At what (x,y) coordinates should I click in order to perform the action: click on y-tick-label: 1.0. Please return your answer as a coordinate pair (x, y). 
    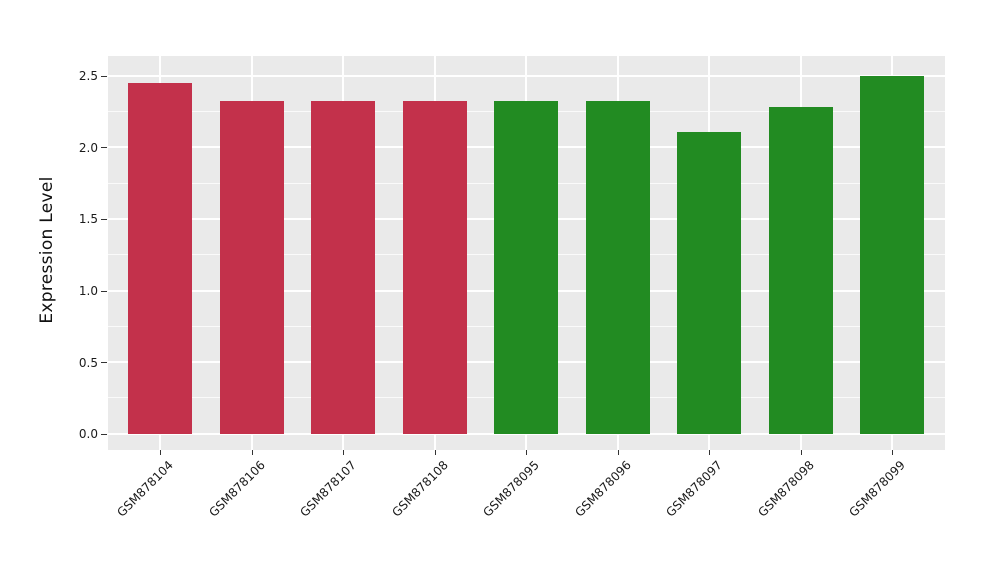
    Looking at the image, I should click on (88, 291).